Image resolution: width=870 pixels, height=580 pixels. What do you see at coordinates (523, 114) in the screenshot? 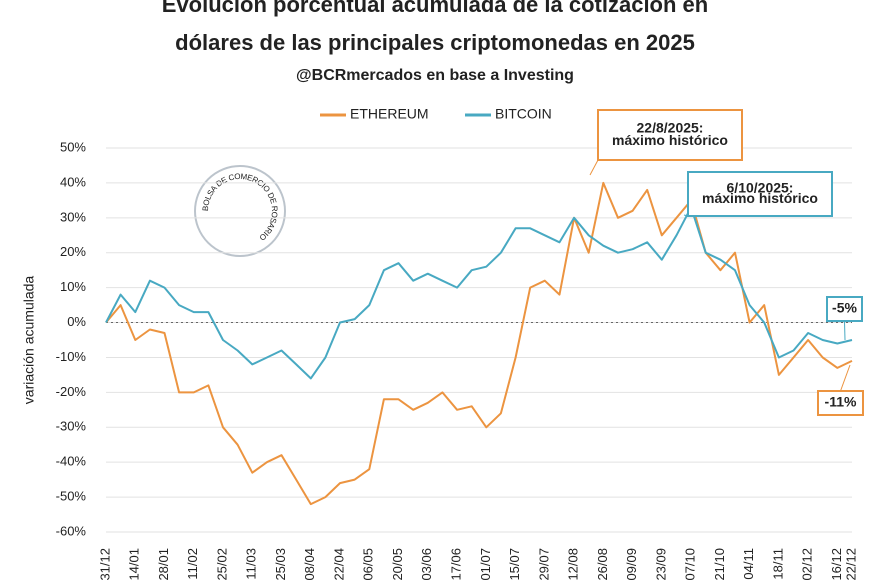
I see `legend-label: BITCOIN` at bounding box center [523, 114].